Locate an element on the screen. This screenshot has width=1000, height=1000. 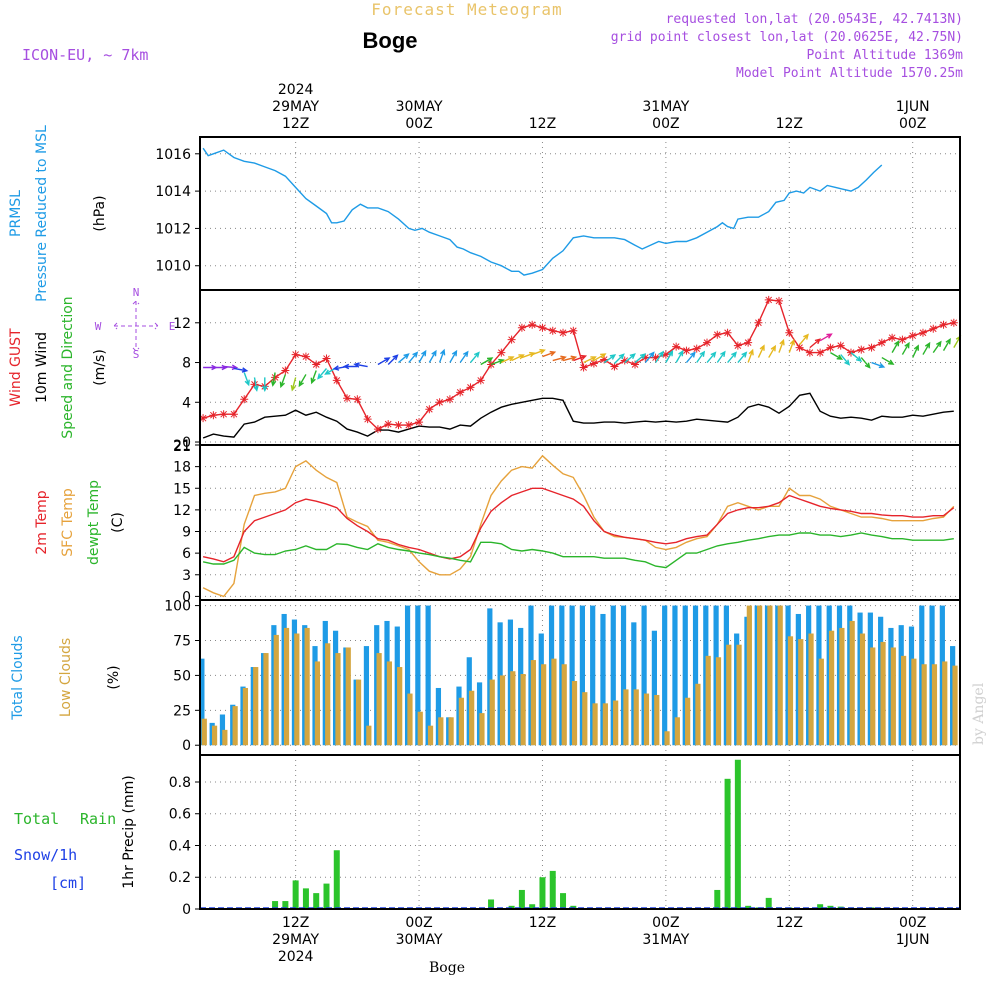
axis-label: (%) is located at coordinates (114, 677).